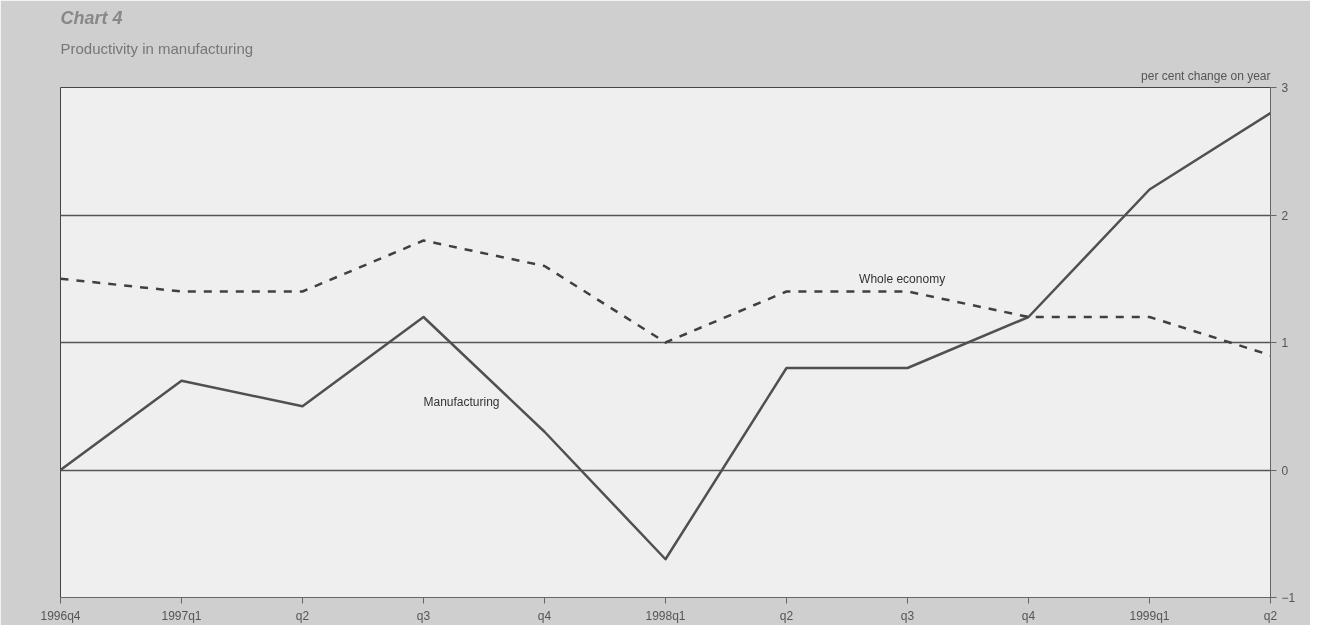 The height and width of the screenshot is (636, 1321). What do you see at coordinates (1149, 615) in the screenshot?
I see `x-tick-label: 1999q1` at bounding box center [1149, 615].